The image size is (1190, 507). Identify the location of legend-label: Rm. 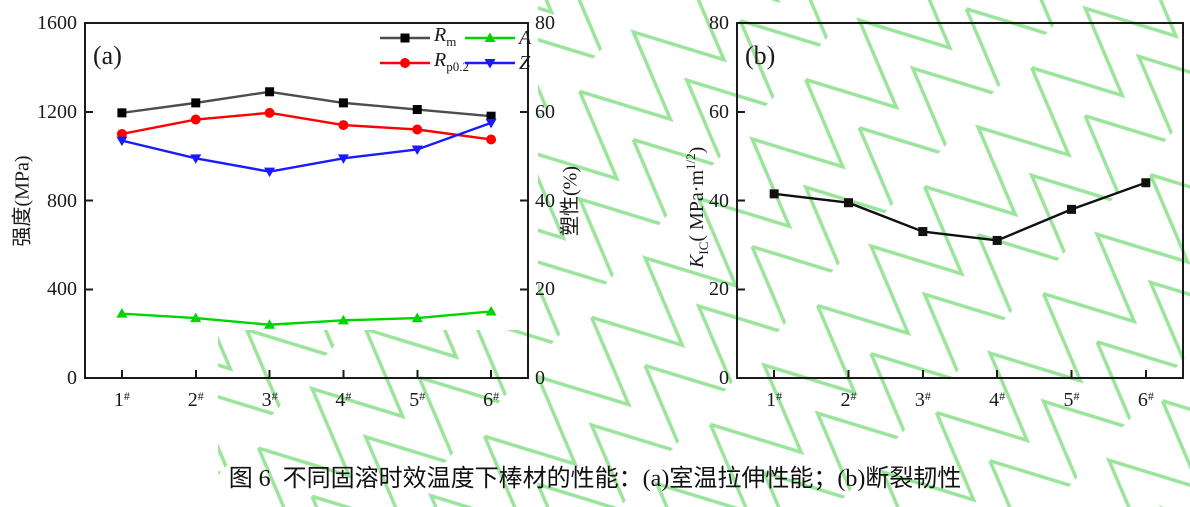
(445, 36).